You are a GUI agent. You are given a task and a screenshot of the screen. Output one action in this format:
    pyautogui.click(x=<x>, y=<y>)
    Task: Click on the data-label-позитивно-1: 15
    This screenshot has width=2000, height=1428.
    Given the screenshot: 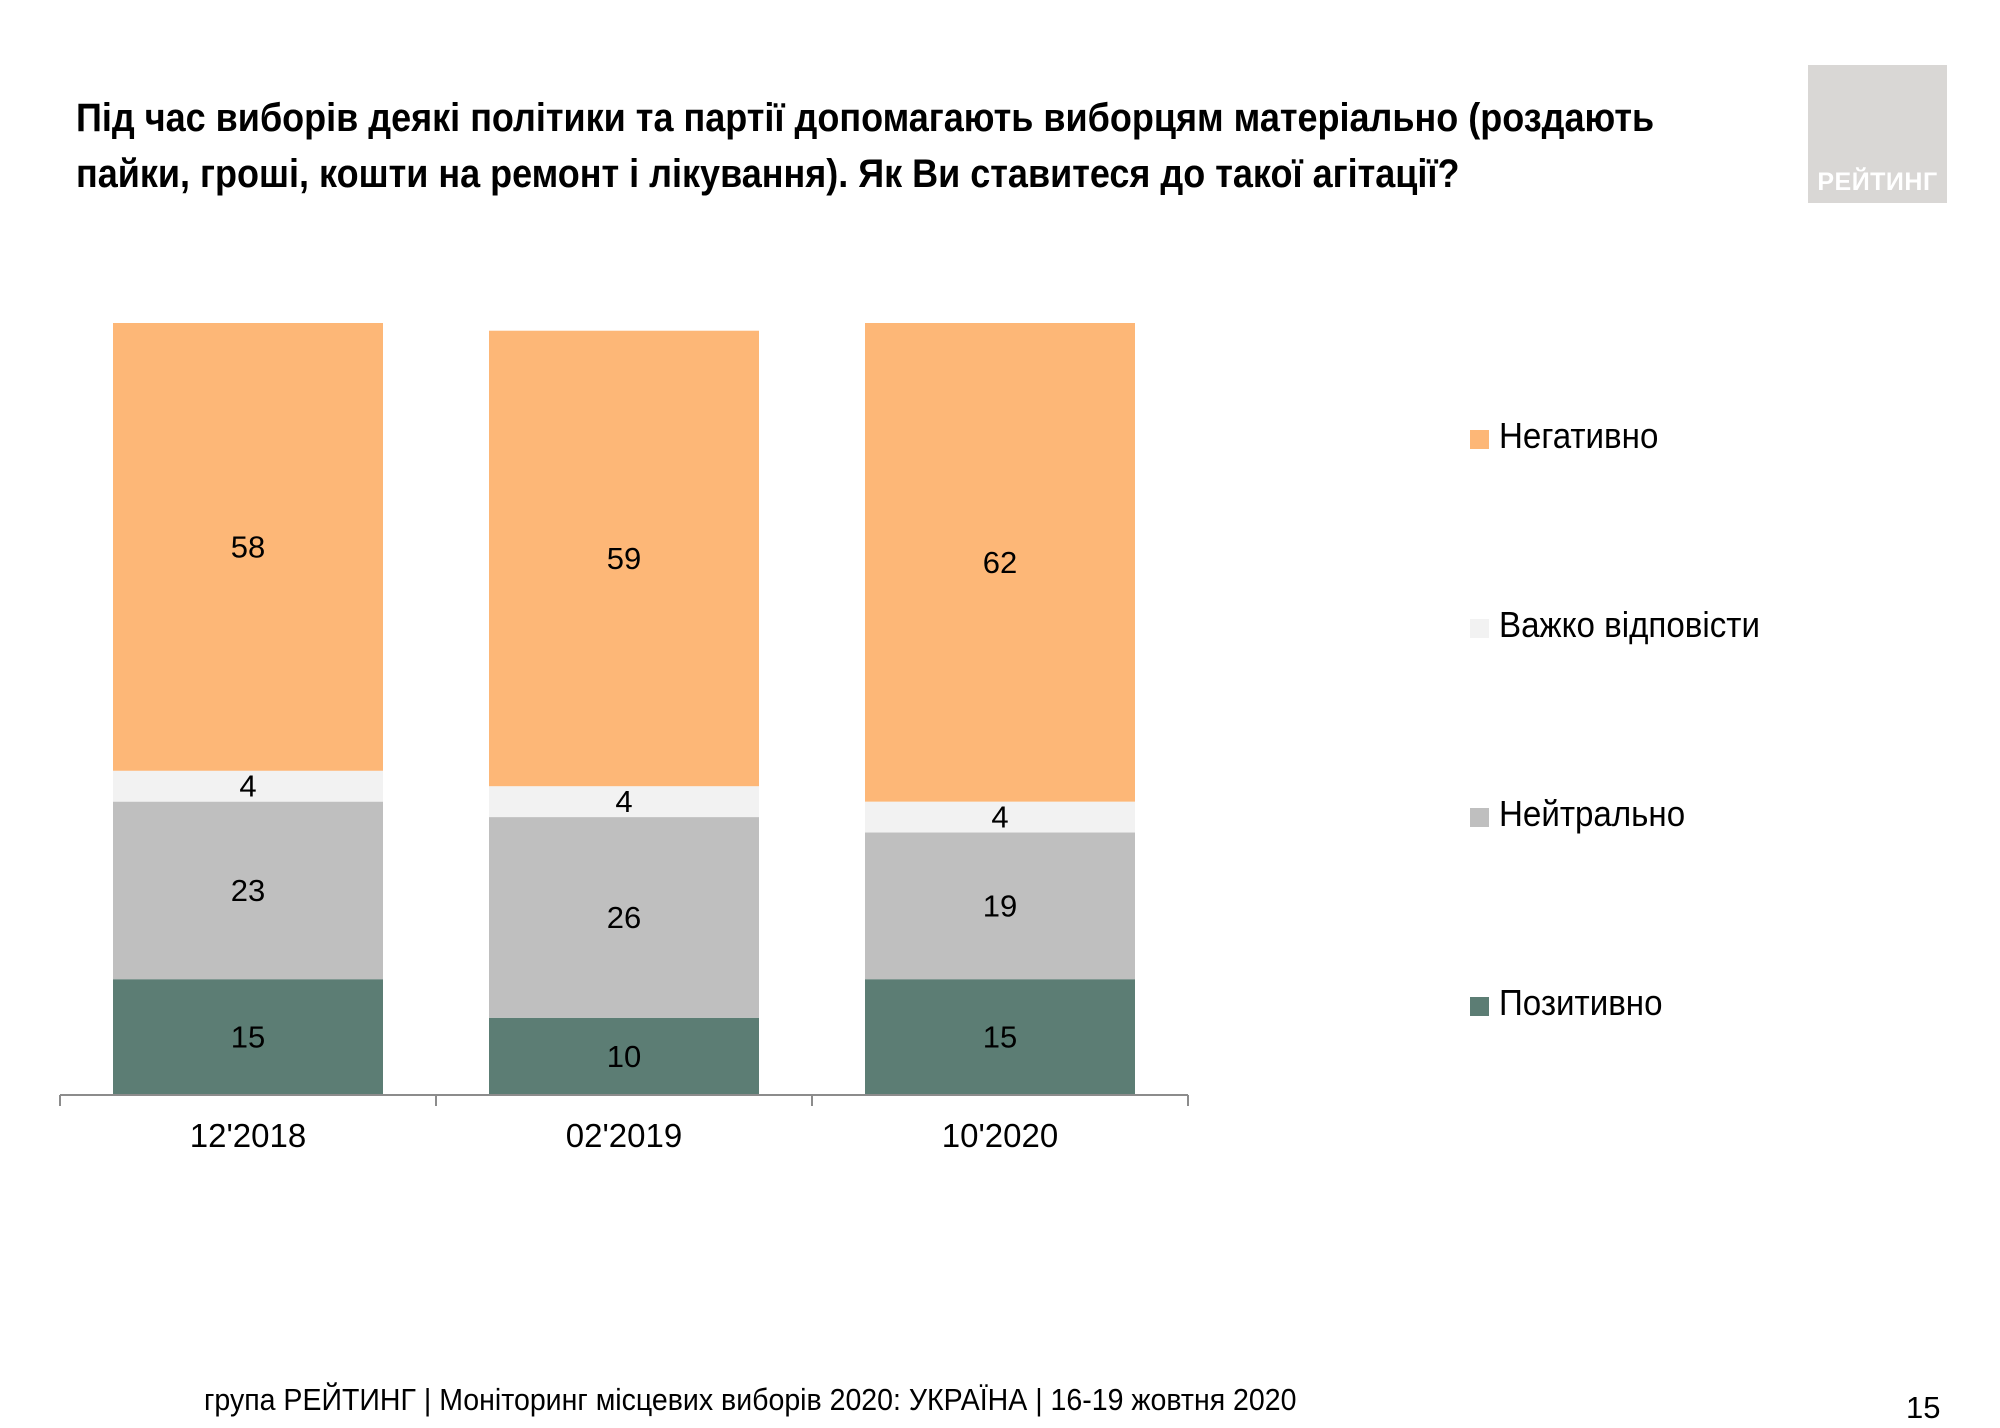 What is the action you would take?
    pyautogui.click(x=248, y=1037)
    